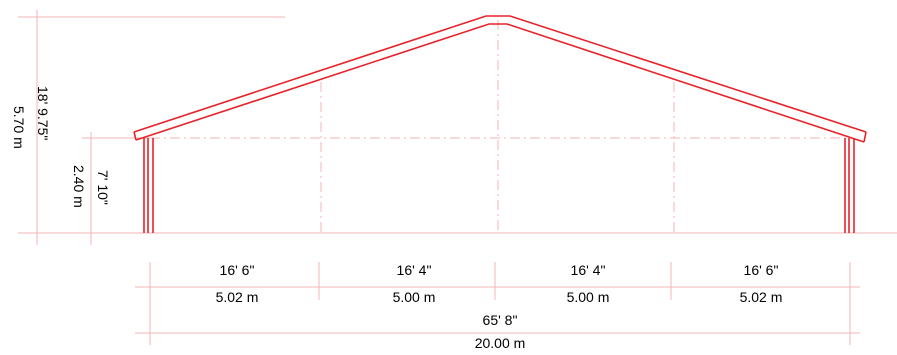  Describe the element at coordinates (761, 270) in the screenshot. I see `bay-4-imperial-label: 16' 6"` at that location.